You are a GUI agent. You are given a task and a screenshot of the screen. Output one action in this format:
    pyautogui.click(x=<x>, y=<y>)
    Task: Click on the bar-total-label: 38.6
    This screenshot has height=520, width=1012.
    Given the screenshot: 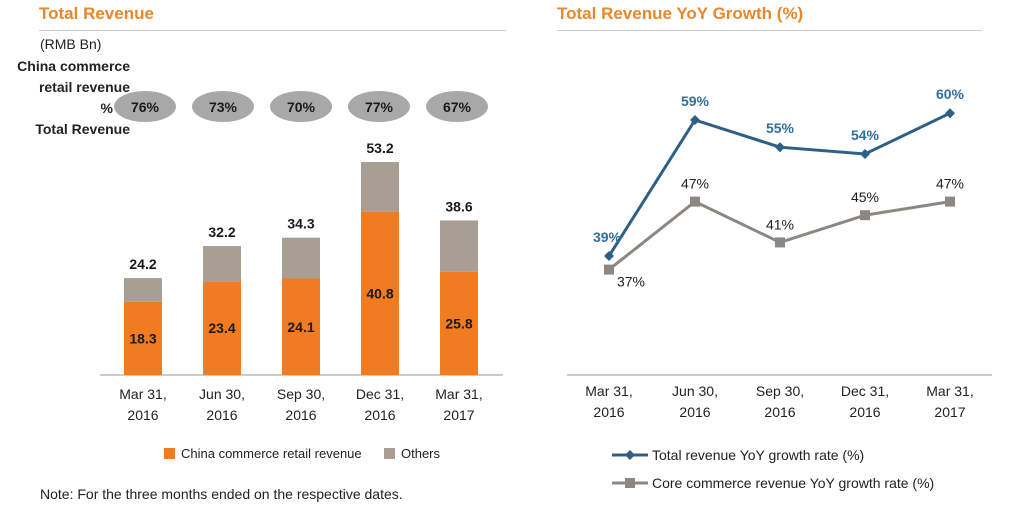 What is the action you would take?
    pyautogui.click(x=458, y=206)
    